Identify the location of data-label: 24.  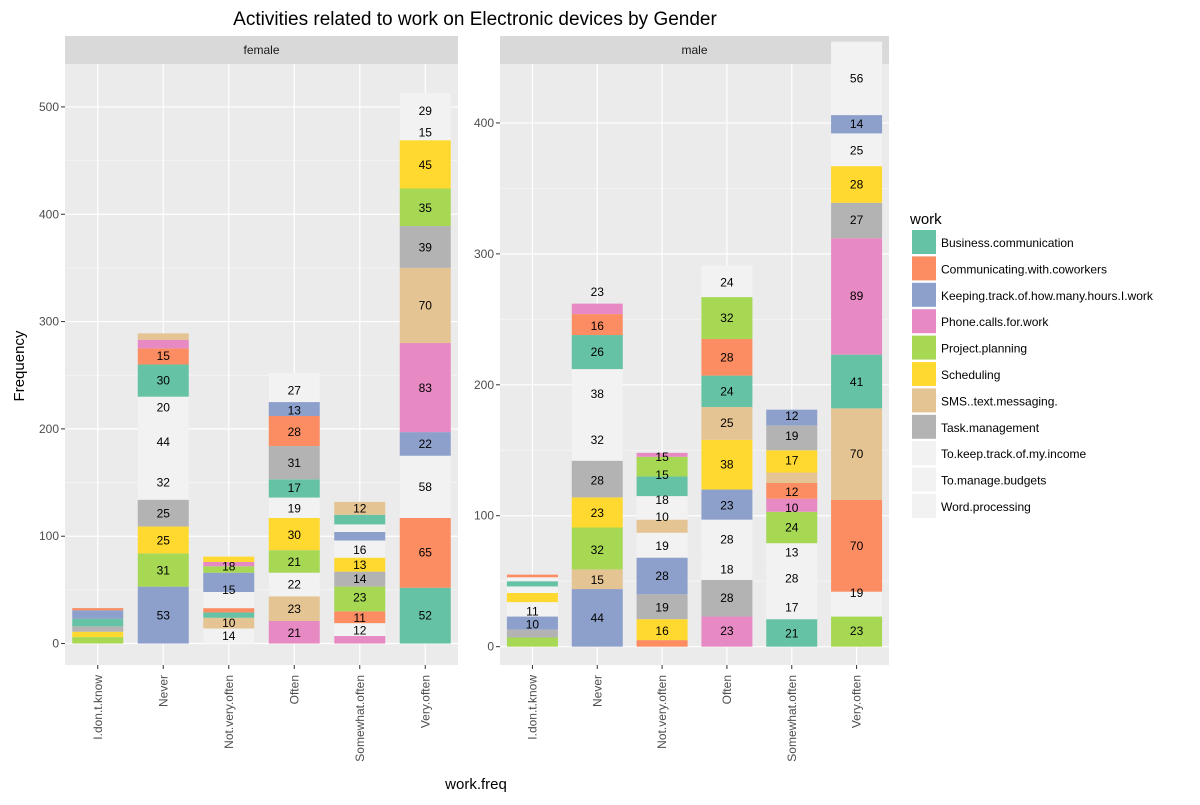
(792, 528).